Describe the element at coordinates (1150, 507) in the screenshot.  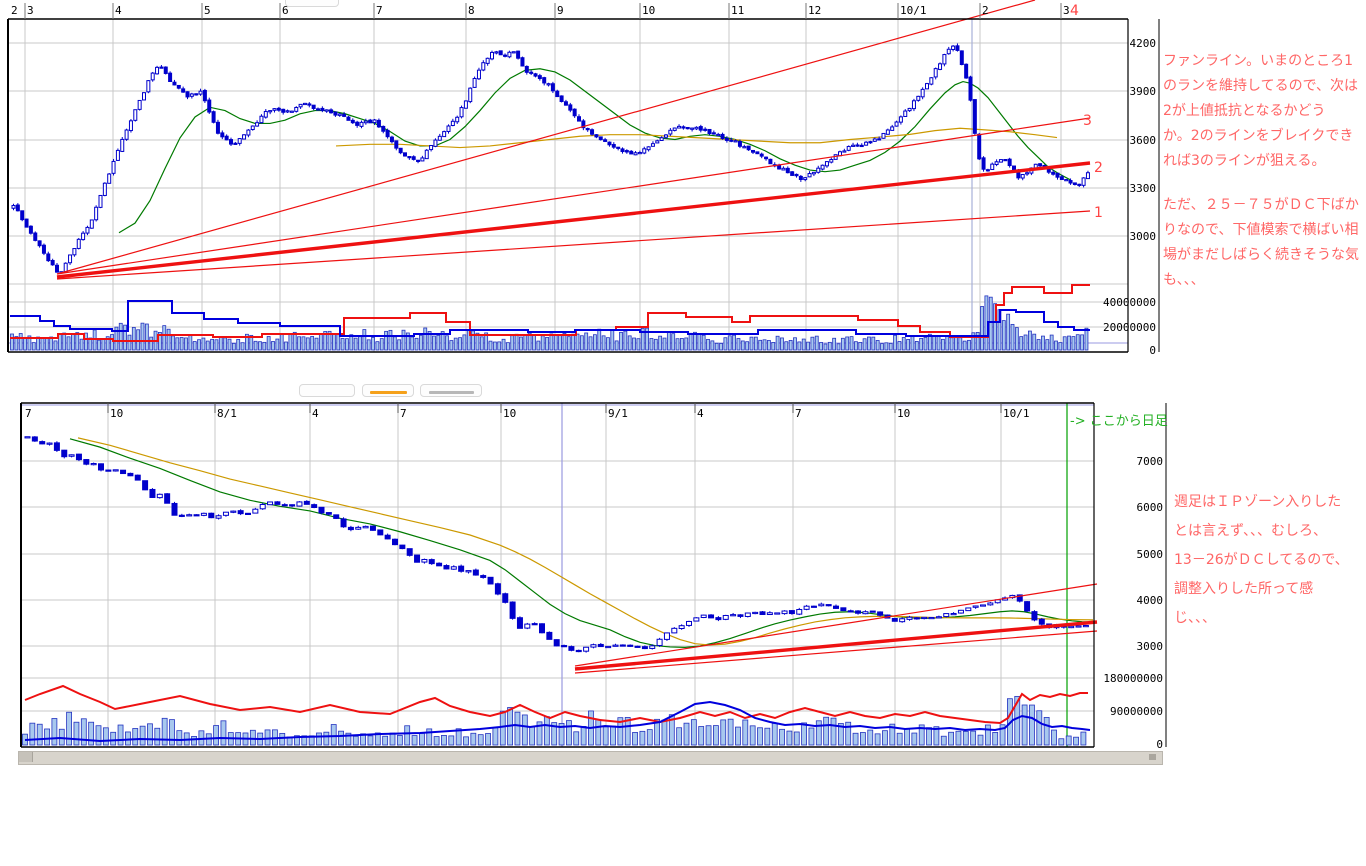
I see `svg-text: 6000` at that location.